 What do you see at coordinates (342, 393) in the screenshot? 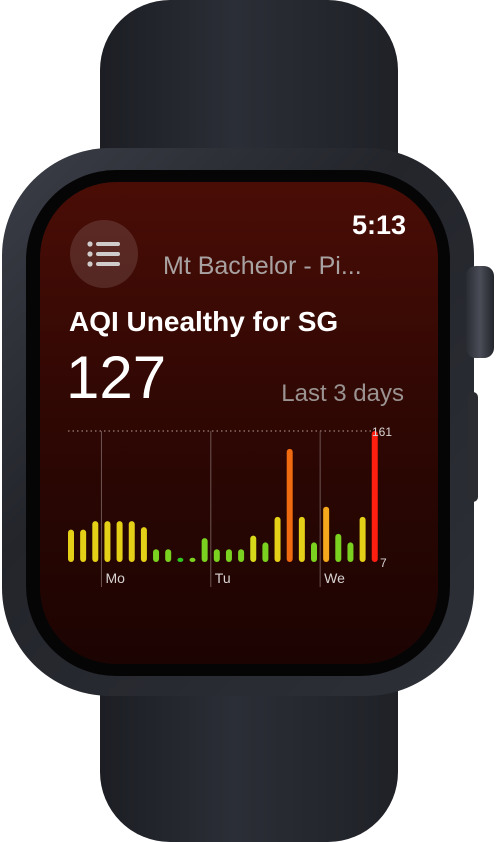
I see `time-range-label: Last 3 days` at bounding box center [342, 393].